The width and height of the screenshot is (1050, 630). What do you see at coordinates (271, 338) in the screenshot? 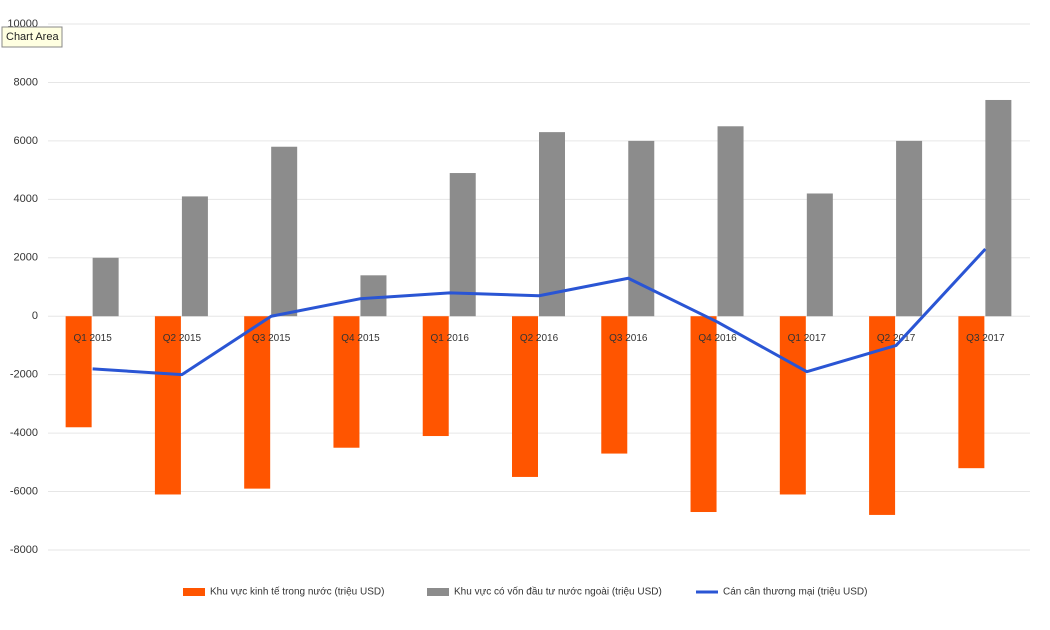
I see `x-tick-label: Q3 2015` at bounding box center [271, 338].